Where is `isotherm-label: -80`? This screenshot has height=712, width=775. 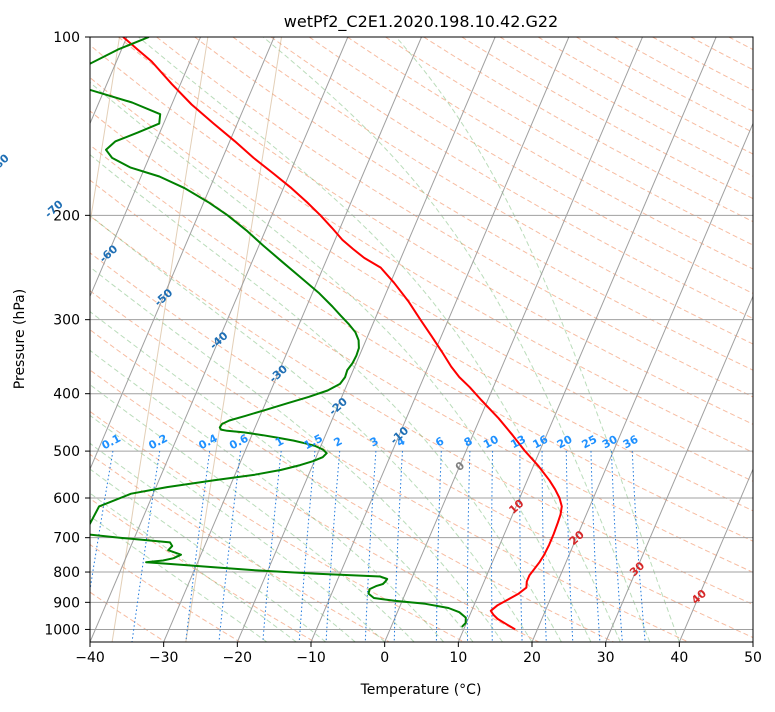 isotherm-label: -80 is located at coordinates (6, 162).